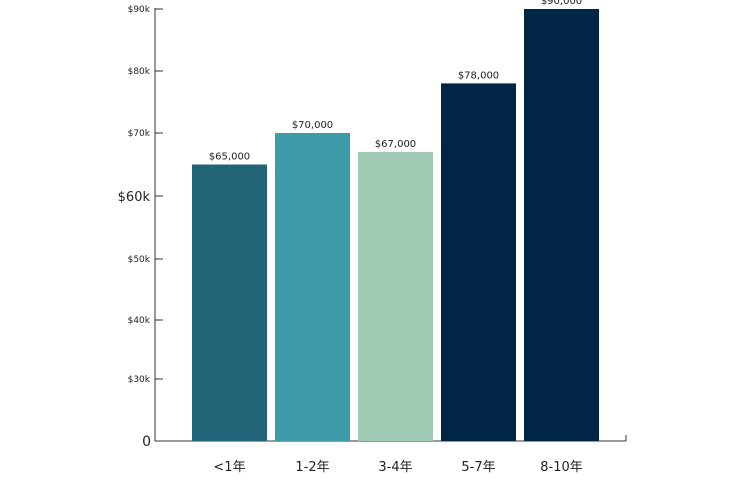 This screenshot has height=483, width=734. What do you see at coordinates (139, 380) in the screenshot?
I see `y-tick-label: $30k` at bounding box center [139, 380].